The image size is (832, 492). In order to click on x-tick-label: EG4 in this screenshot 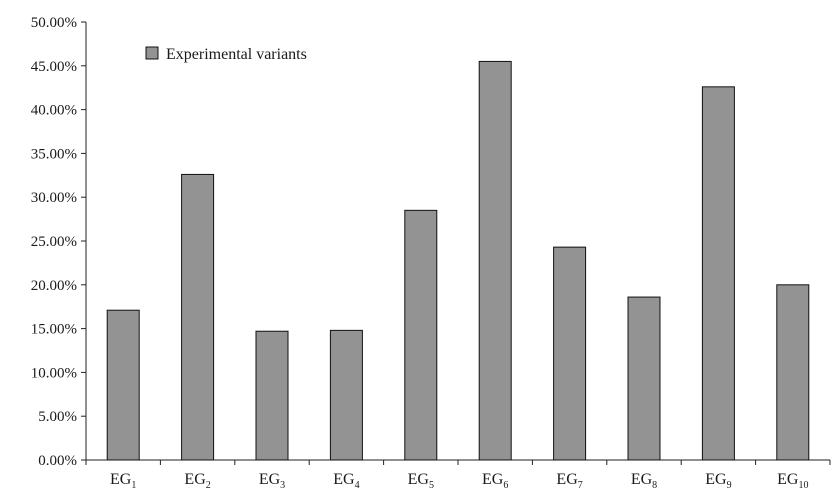, I will do `click(346, 481)`.